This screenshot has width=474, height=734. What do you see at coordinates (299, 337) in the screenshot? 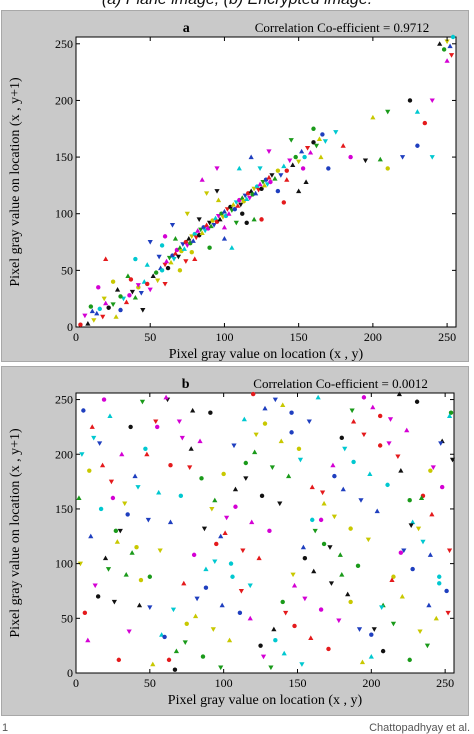
I see `x-tick-label: 150` at bounding box center [299, 337].